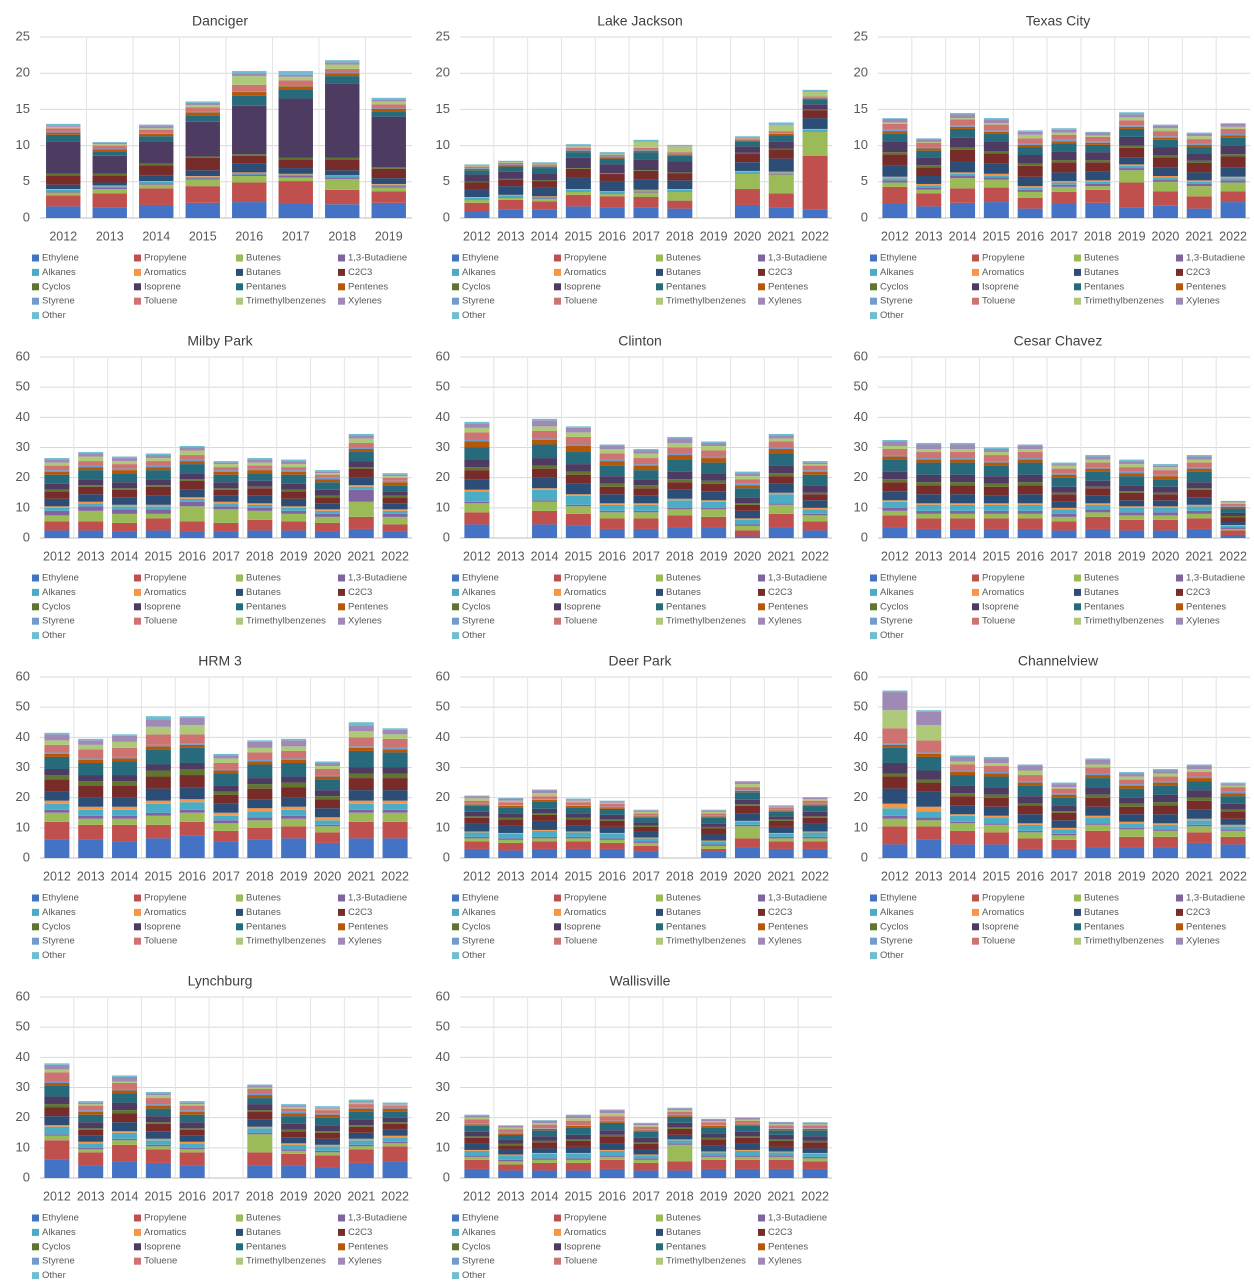 This screenshot has width=1254, height=1281. I want to click on legend-label: Alkanes, so click(479, 1232).